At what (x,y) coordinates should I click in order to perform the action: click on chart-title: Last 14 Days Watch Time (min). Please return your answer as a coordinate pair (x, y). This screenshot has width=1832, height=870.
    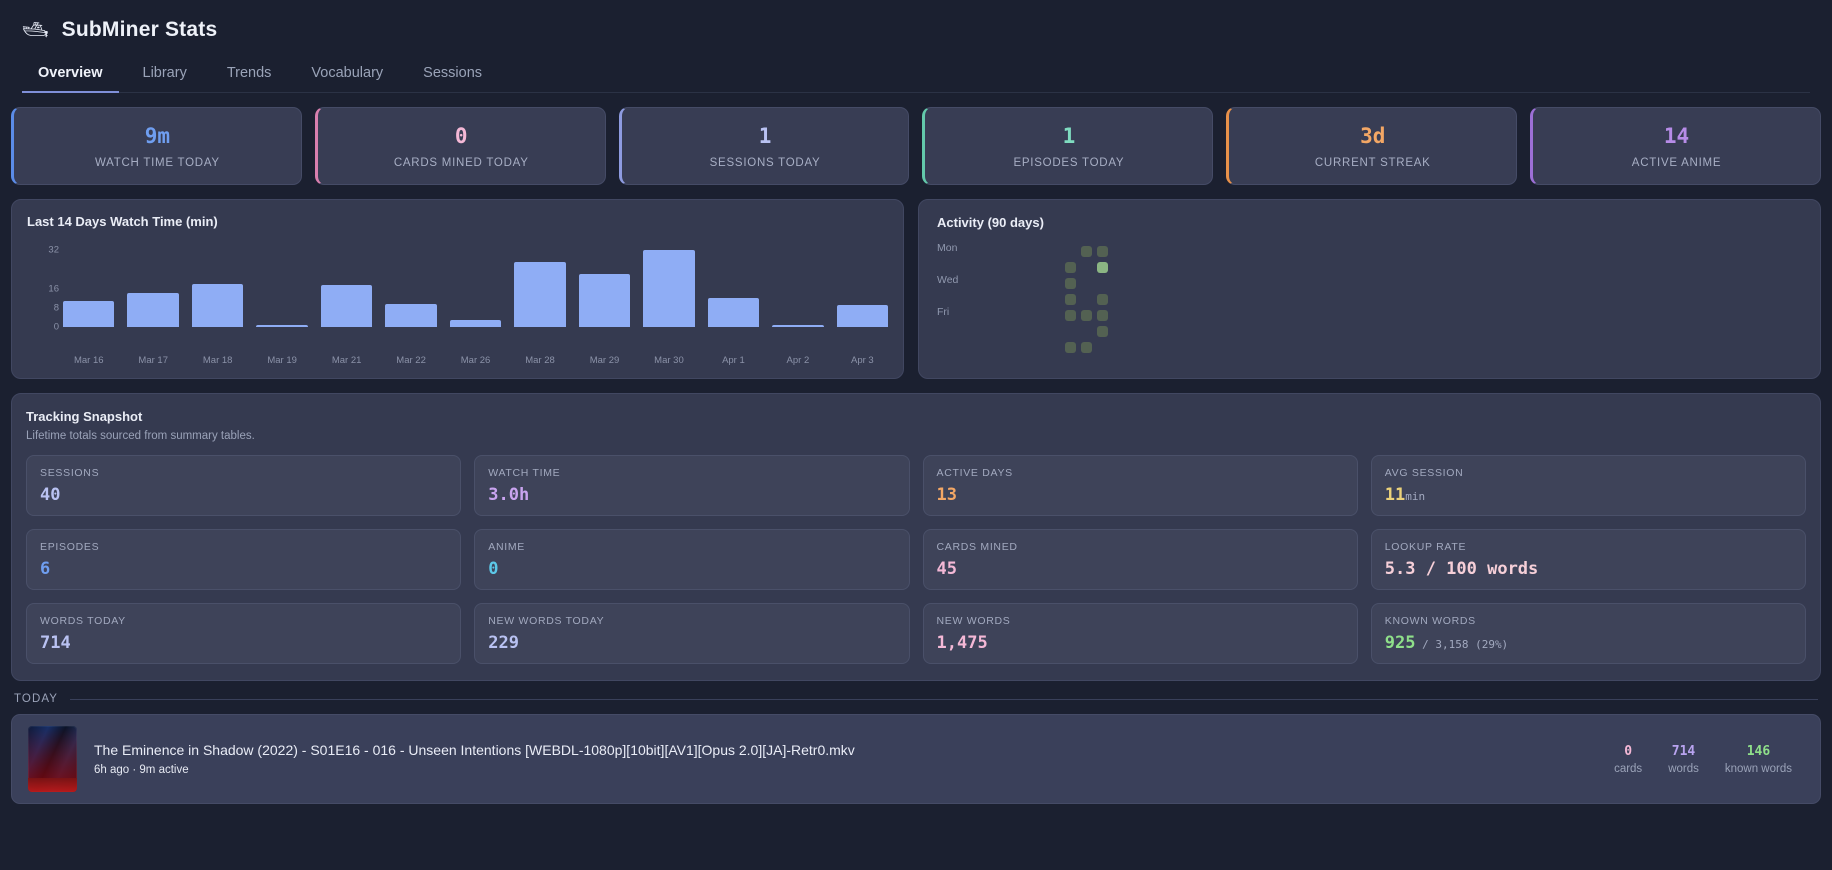
    Looking at the image, I should click on (122, 222).